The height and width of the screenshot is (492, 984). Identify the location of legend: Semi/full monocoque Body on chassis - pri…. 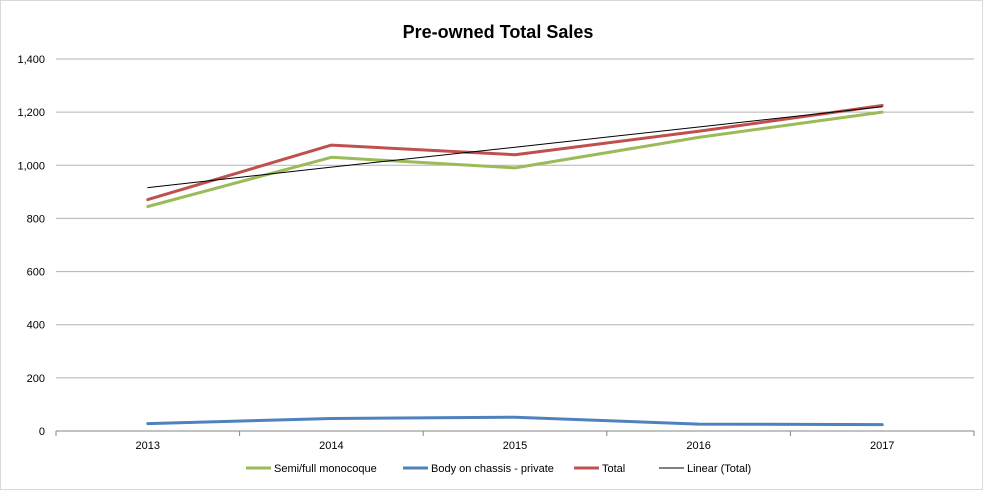
(498, 469).